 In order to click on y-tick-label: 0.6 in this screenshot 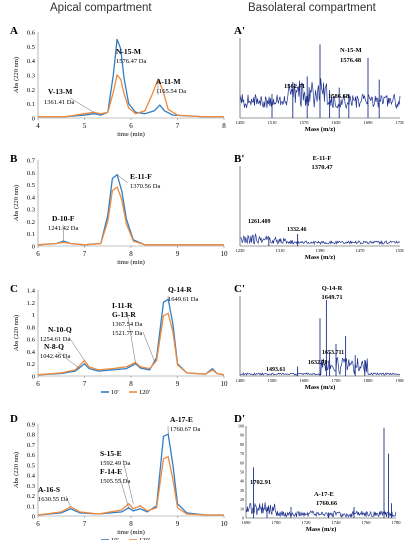, I will do `click(31, 33)`.